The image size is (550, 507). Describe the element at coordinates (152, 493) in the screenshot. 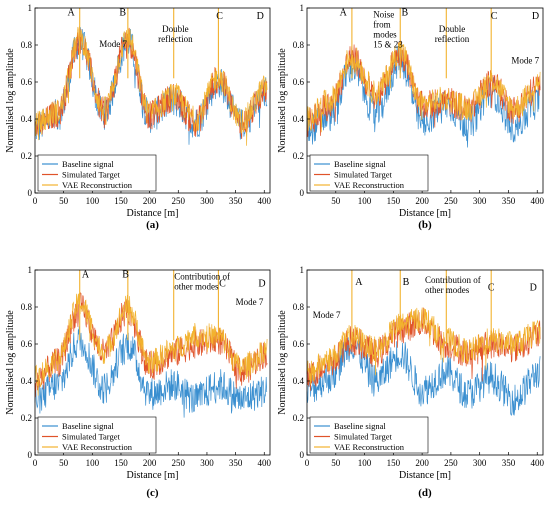

I see `panel-label: (c)` at that location.